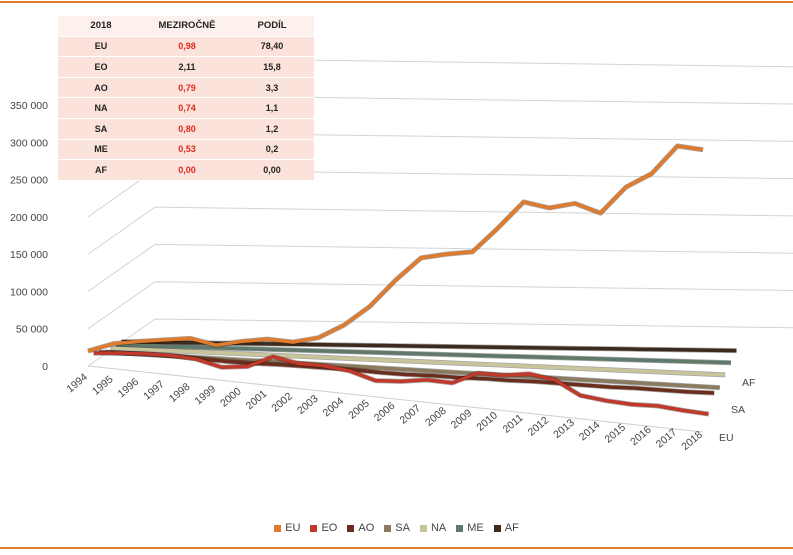 Image resolution: width=793 pixels, height=555 pixels. I want to click on stats-region: NA, so click(101, 108).